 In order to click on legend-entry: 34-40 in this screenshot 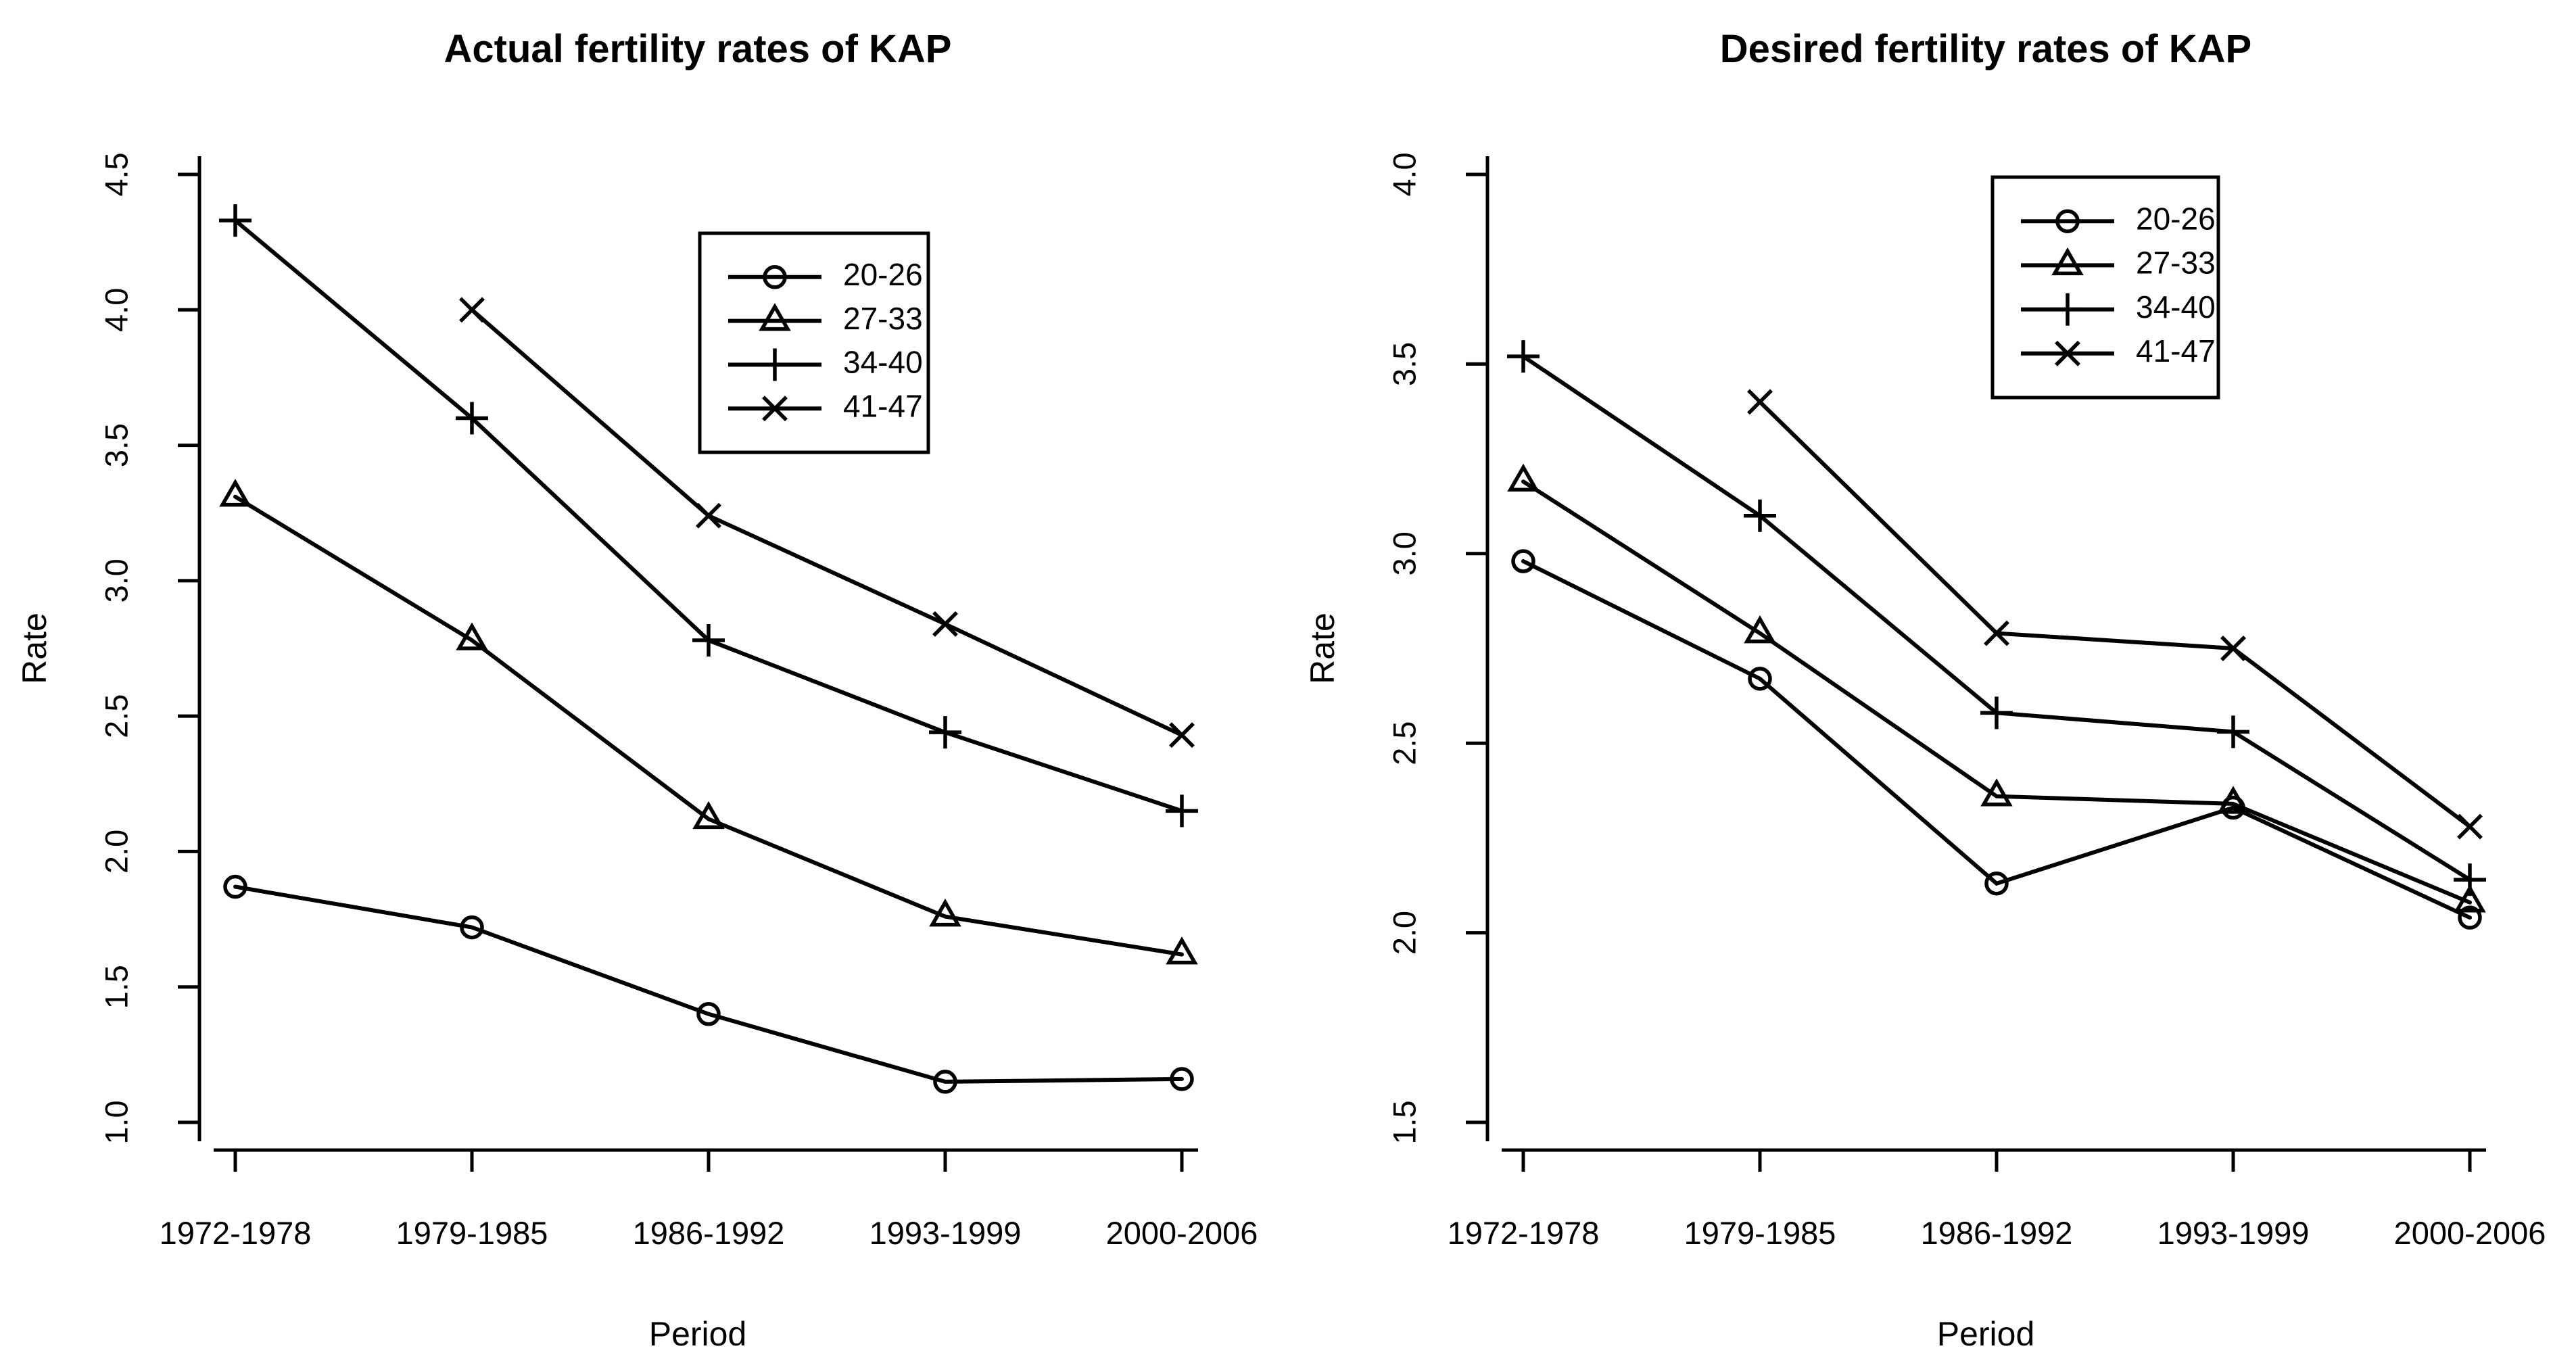, I will do `click(2118, 307)`.